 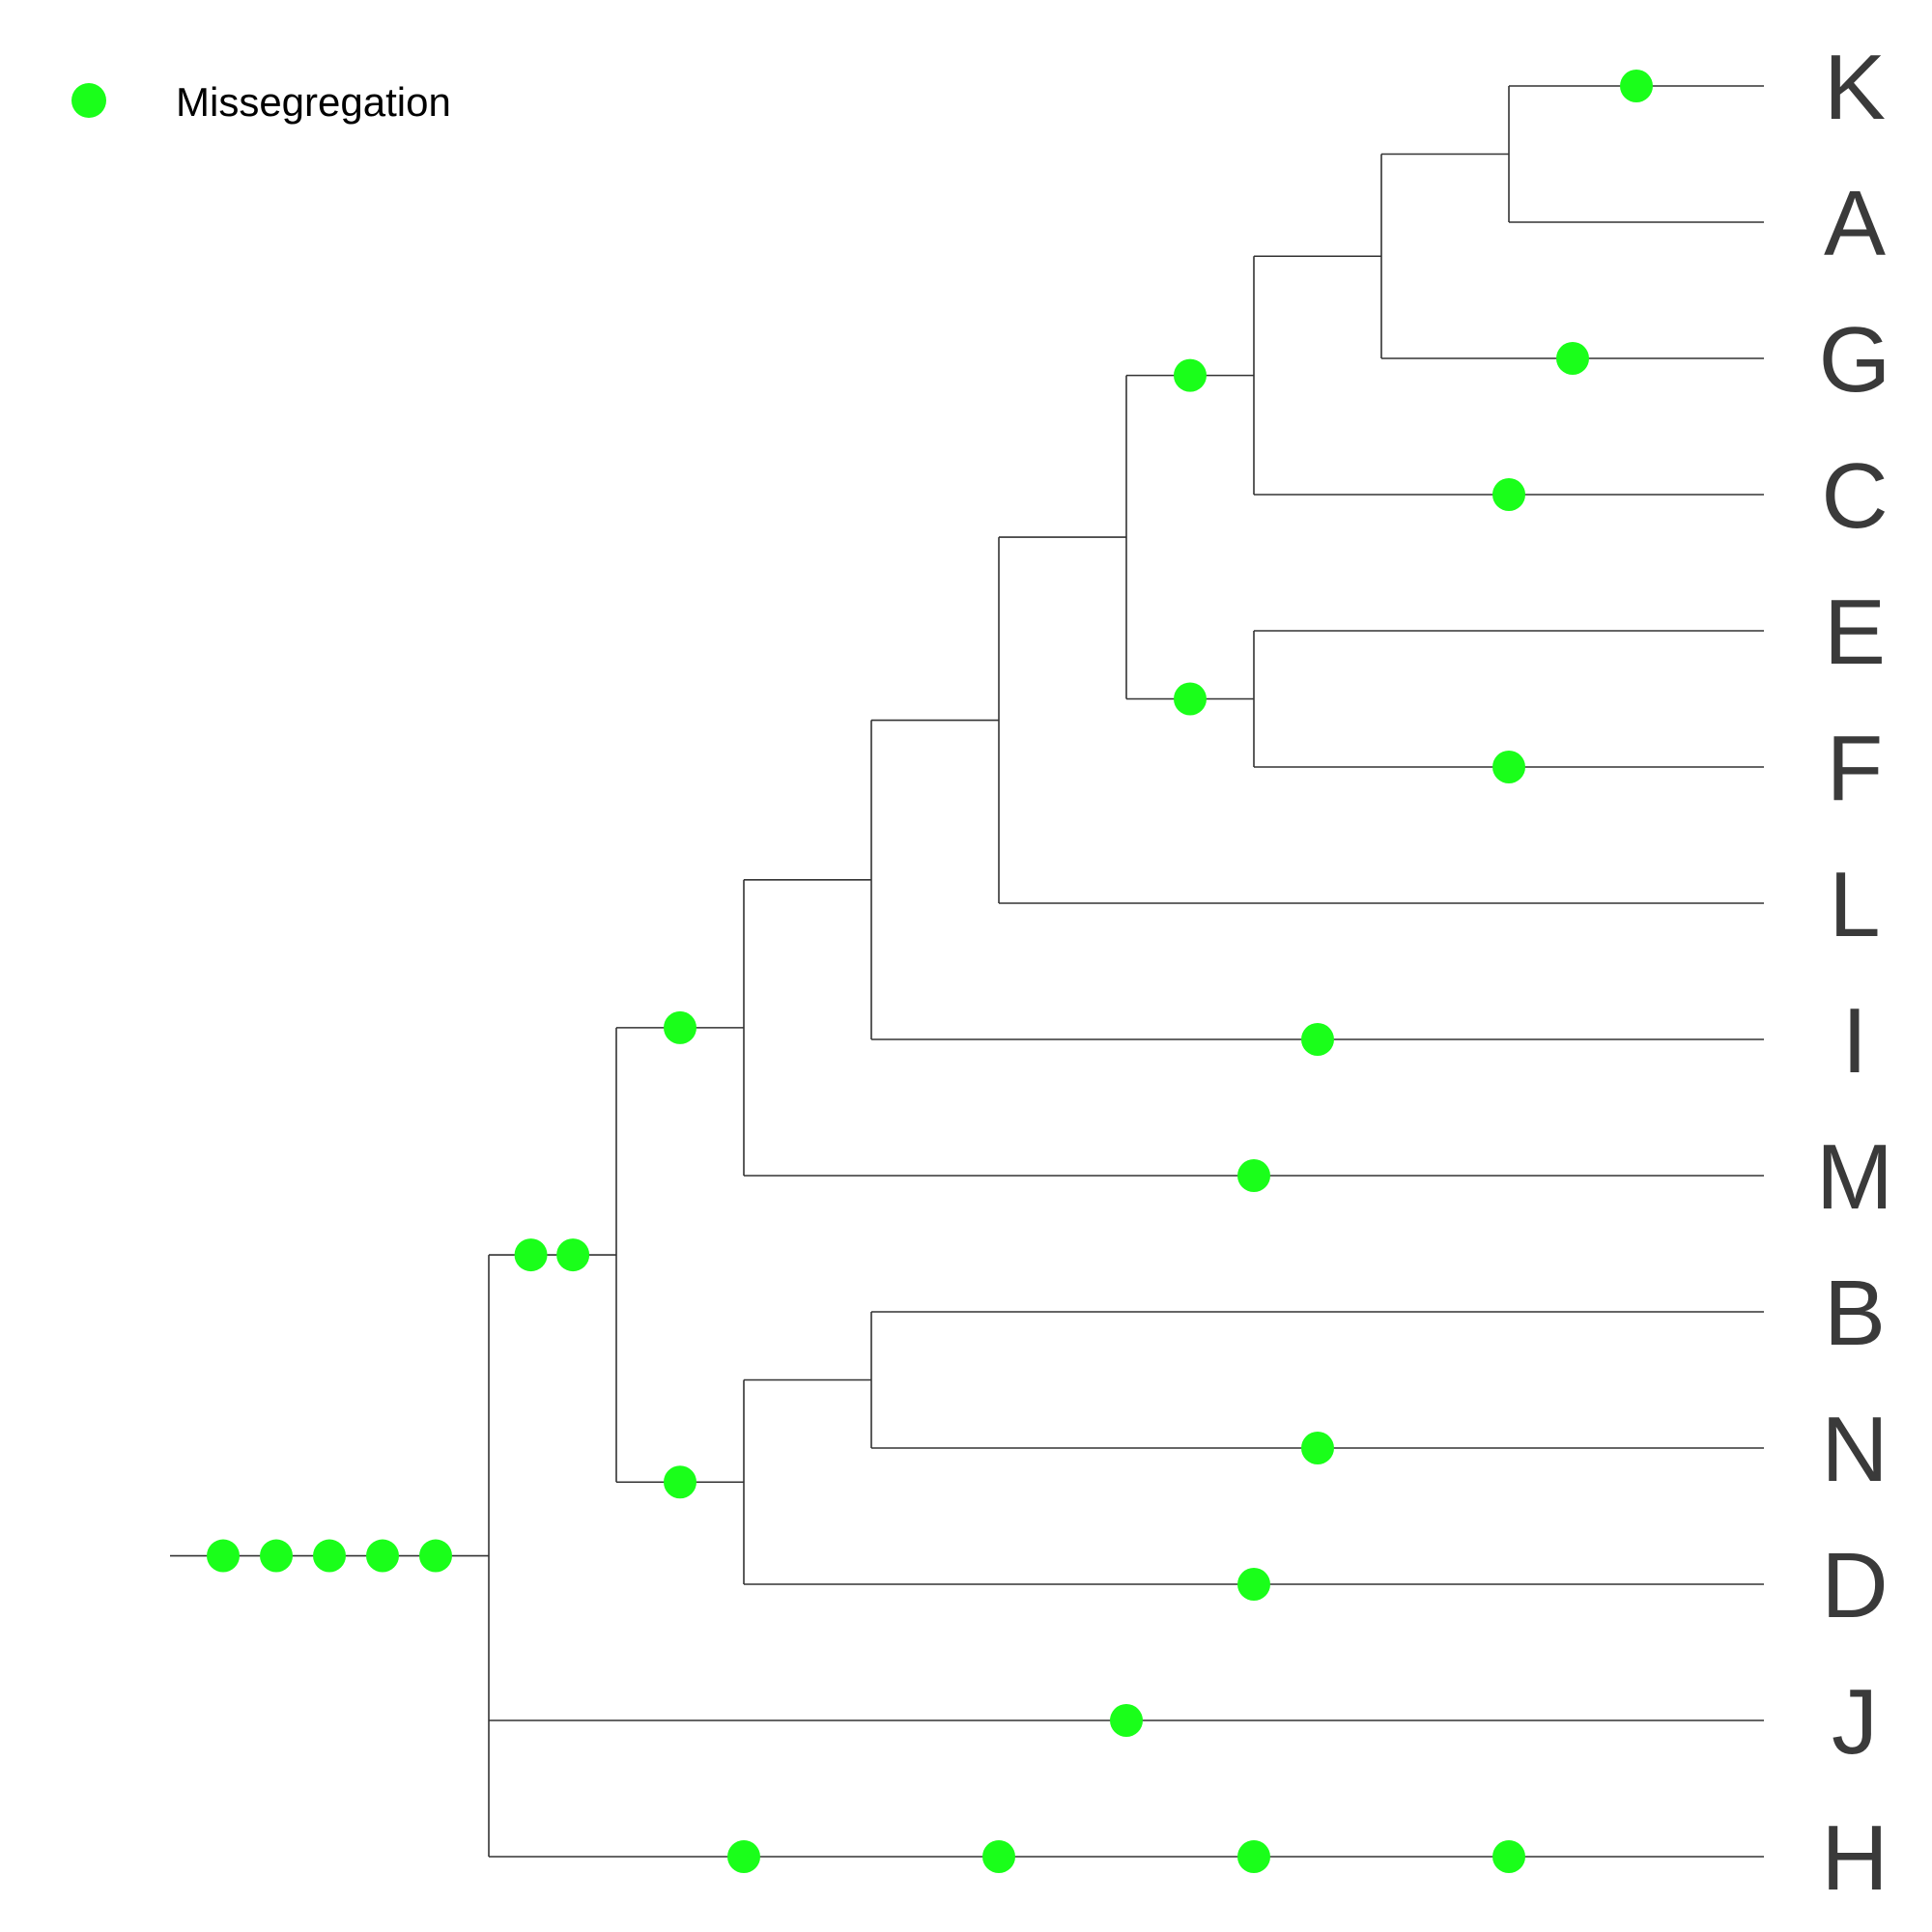 I want to click on tip-label-D: D, so click(x=1854, y=1585).